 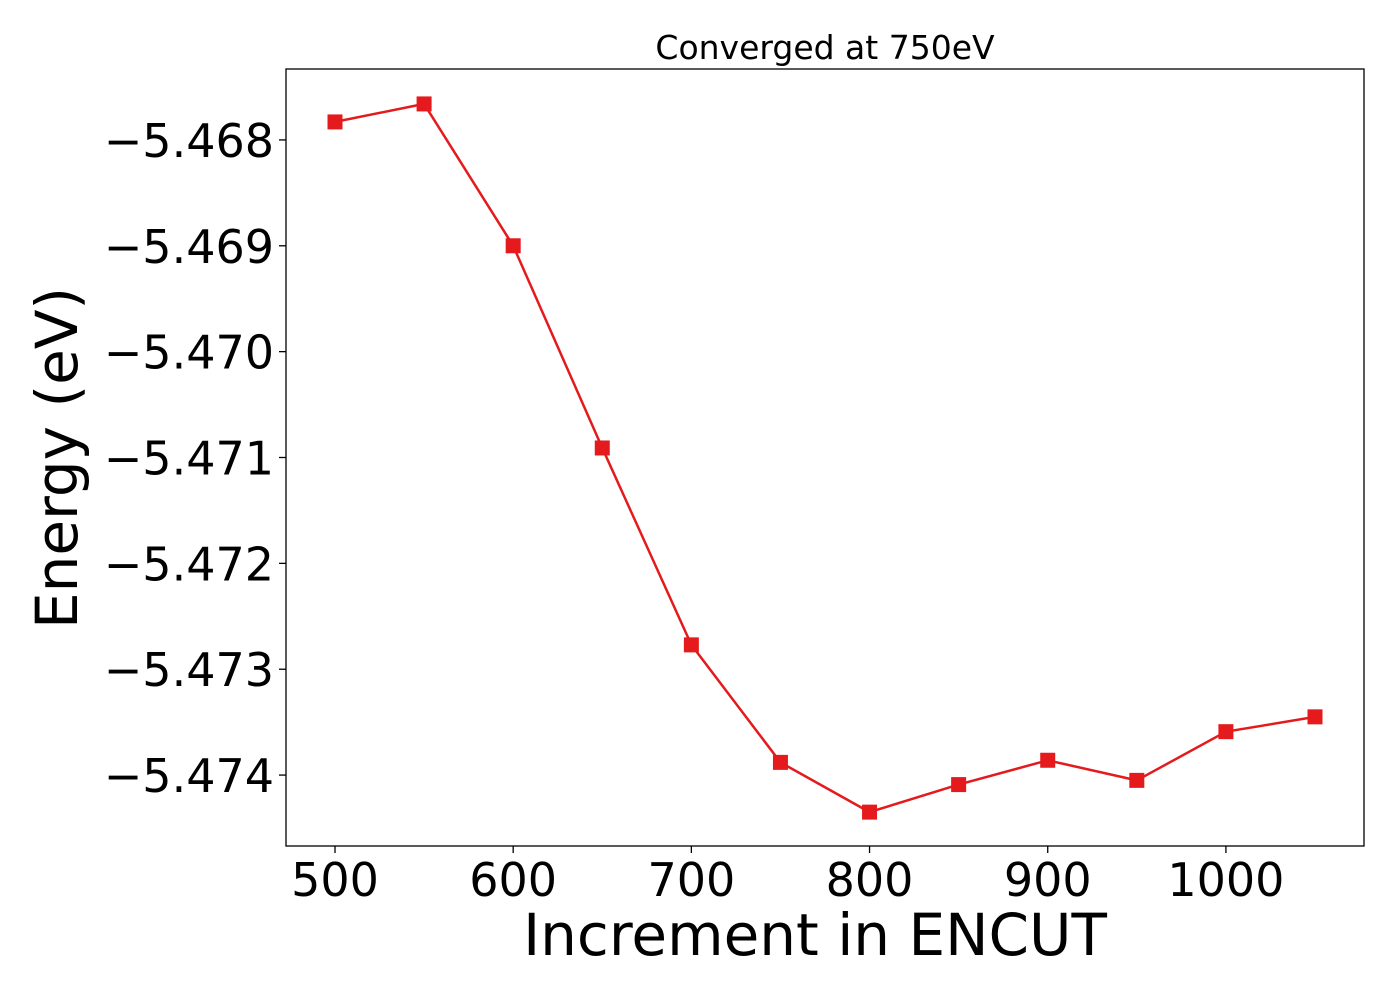 I want to click on x-tick-label: 800, so click(x=870, y=880).